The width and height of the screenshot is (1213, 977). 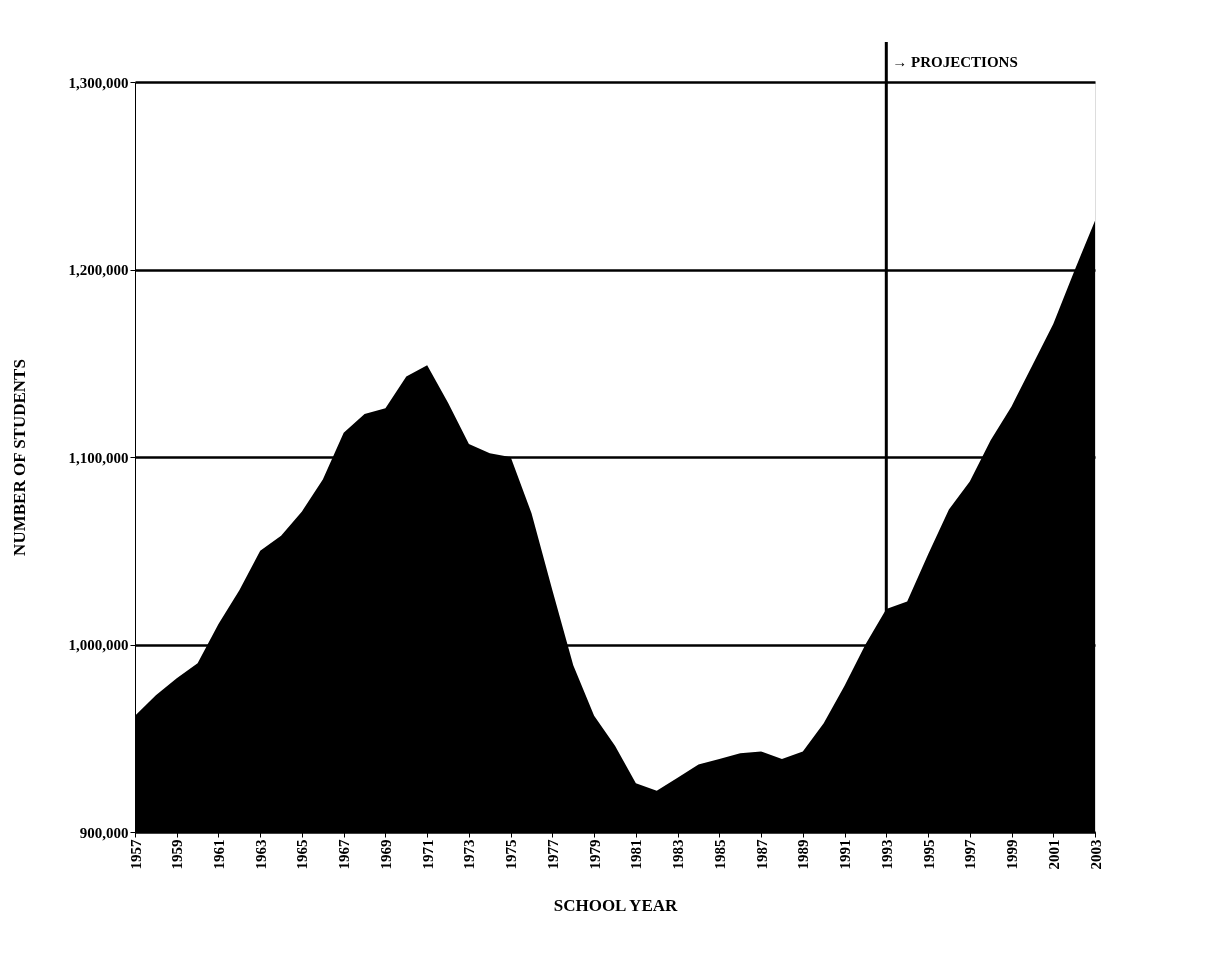 I want to click on x-tick-label: 1989, so click(x=803, y=854).